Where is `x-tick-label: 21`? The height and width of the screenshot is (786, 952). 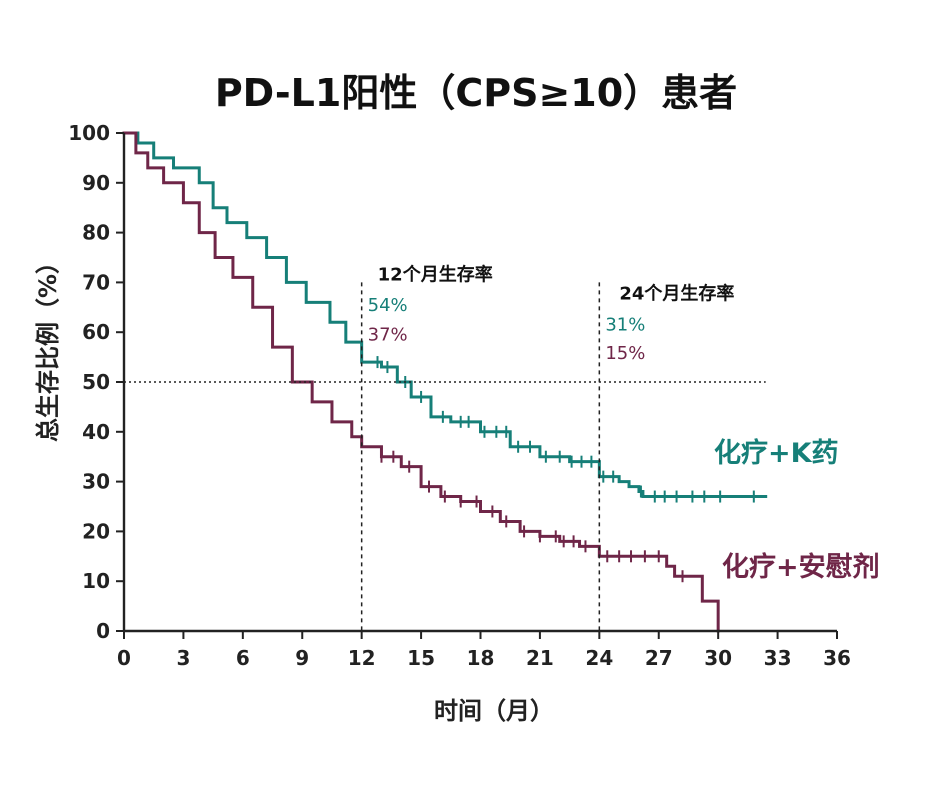 x-tick-label: 21 is located at coordinates (540, 658).